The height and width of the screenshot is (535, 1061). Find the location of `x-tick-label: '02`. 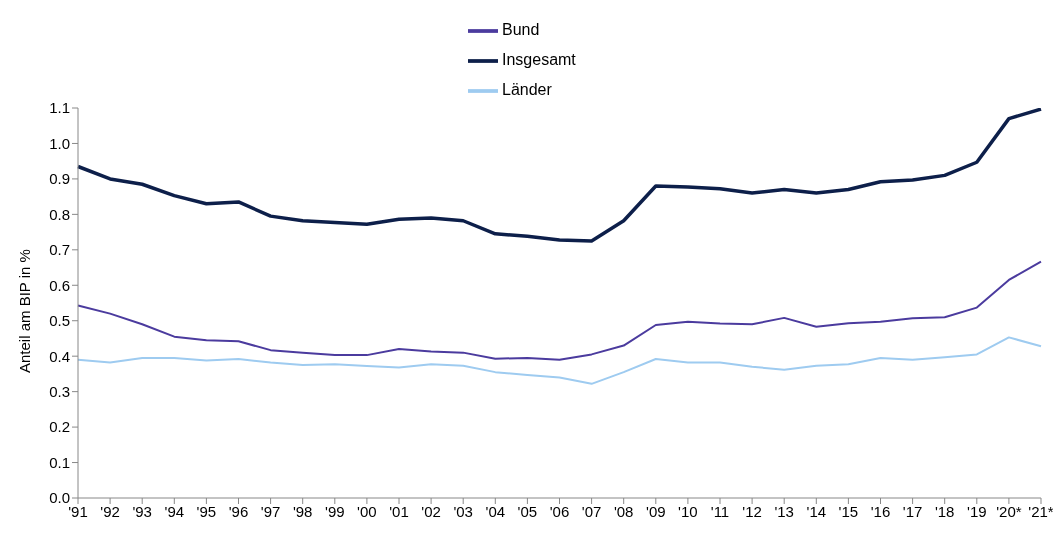

x-tick-label: '02 is located at coordinates (431, 511).